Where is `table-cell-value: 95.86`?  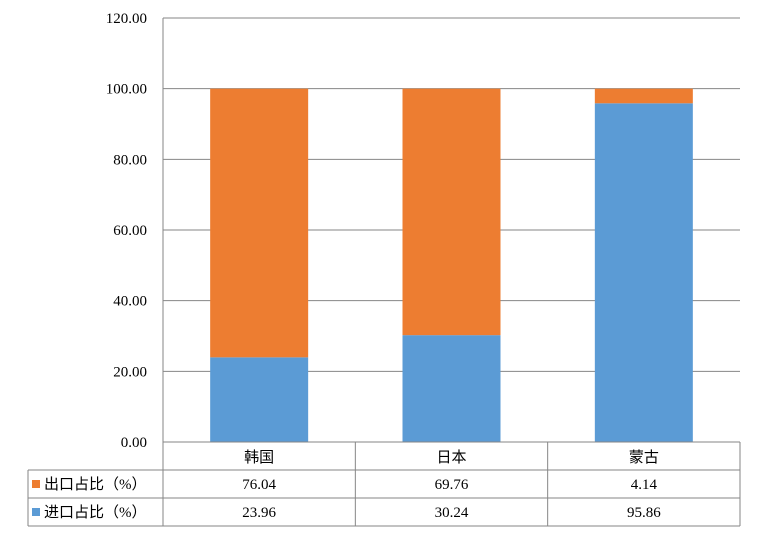
table-cell-value: 95.86 is located at coordinates (644, 513).